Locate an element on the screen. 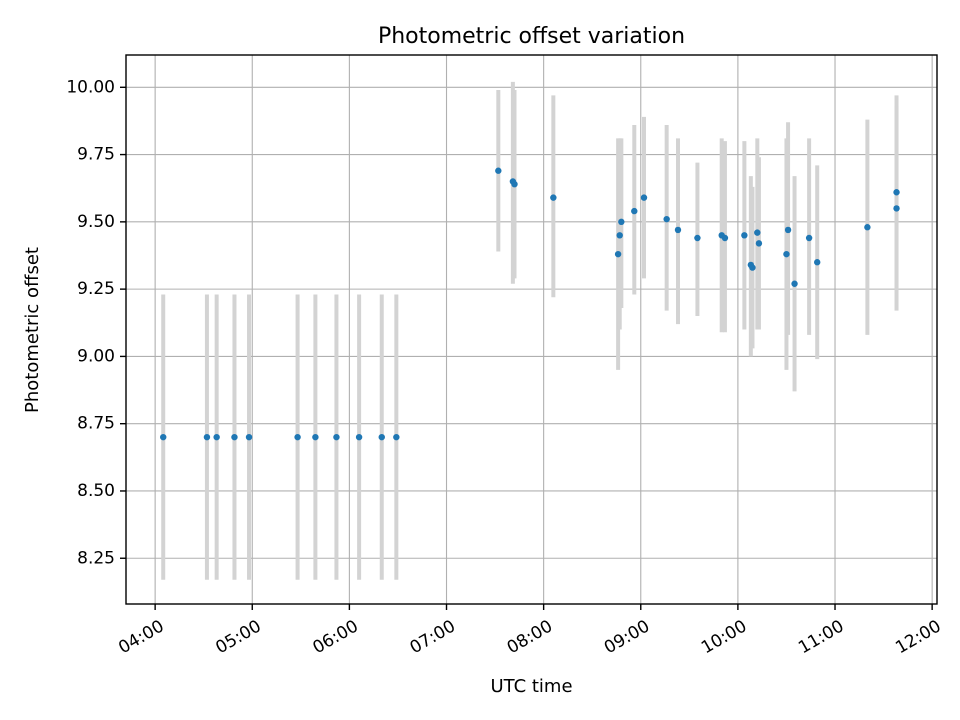  y-tick-label: 8.75 is located at coordinates (96, 424).